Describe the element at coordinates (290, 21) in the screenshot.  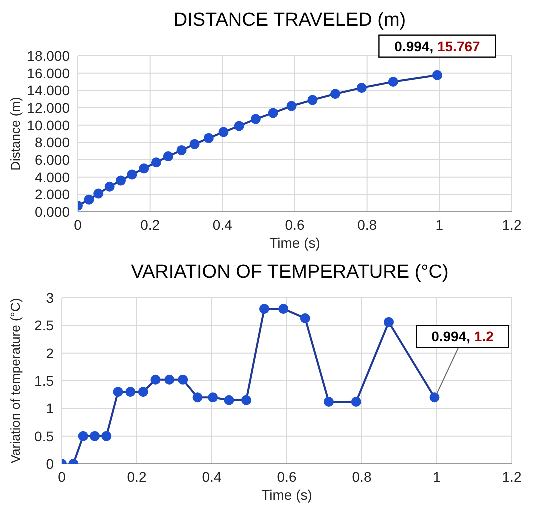
I see `chart-title: DISTANCE TRAVELED (m)` at that location.